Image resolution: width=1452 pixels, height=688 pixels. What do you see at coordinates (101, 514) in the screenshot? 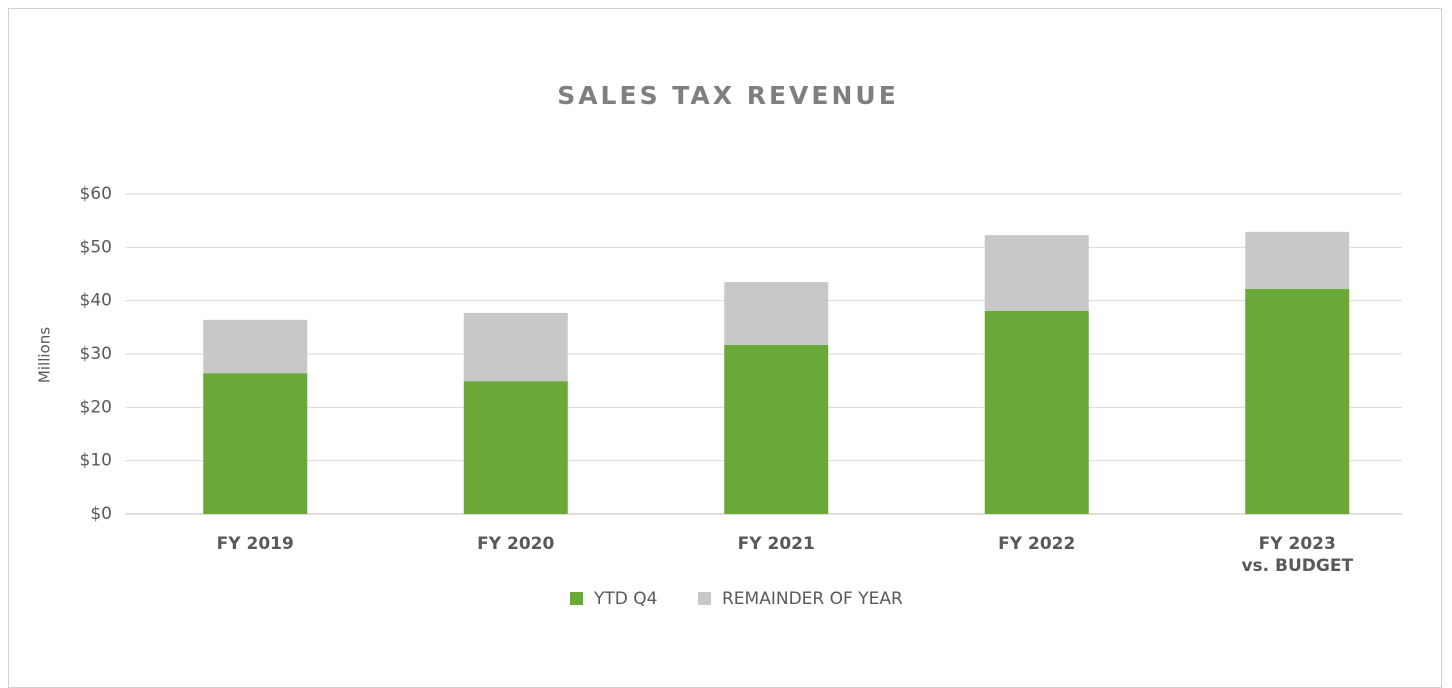
I see `y-tick-label: $0` at bounding box center [101, 514].